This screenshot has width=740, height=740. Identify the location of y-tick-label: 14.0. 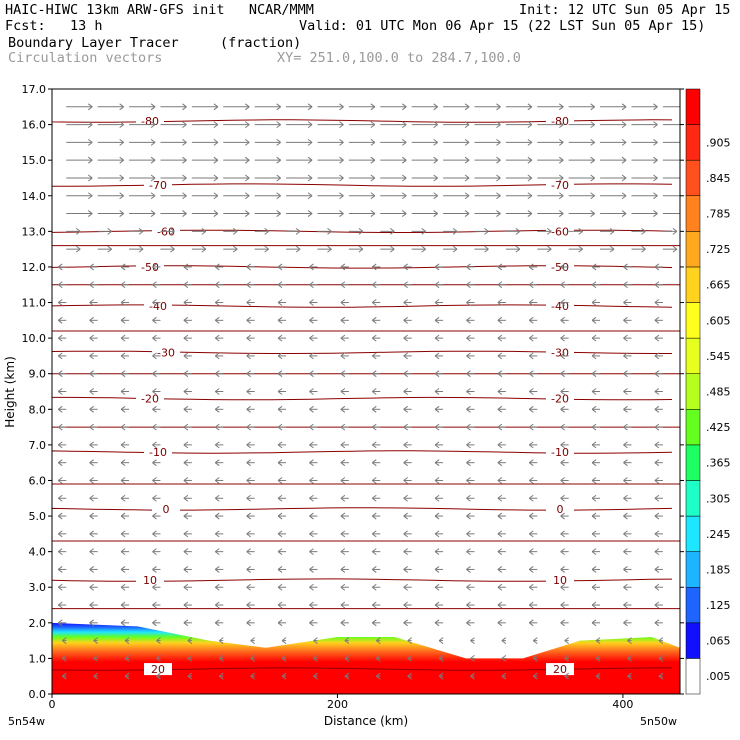
(34, 196).